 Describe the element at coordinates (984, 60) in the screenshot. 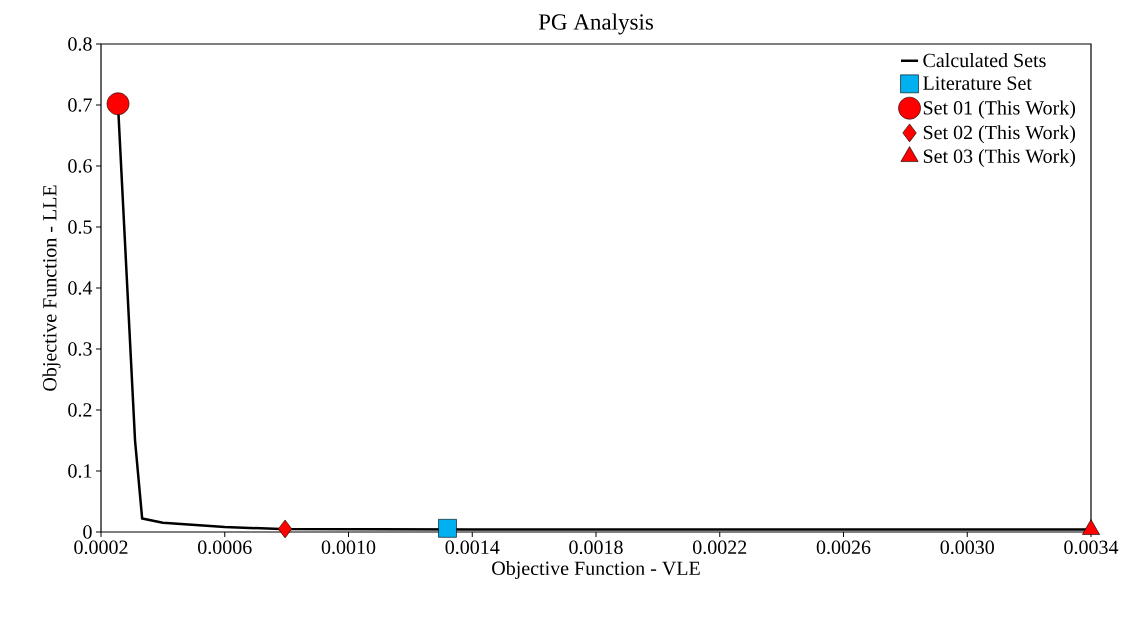

I see `legend-label: Calculated Sets` at that location.